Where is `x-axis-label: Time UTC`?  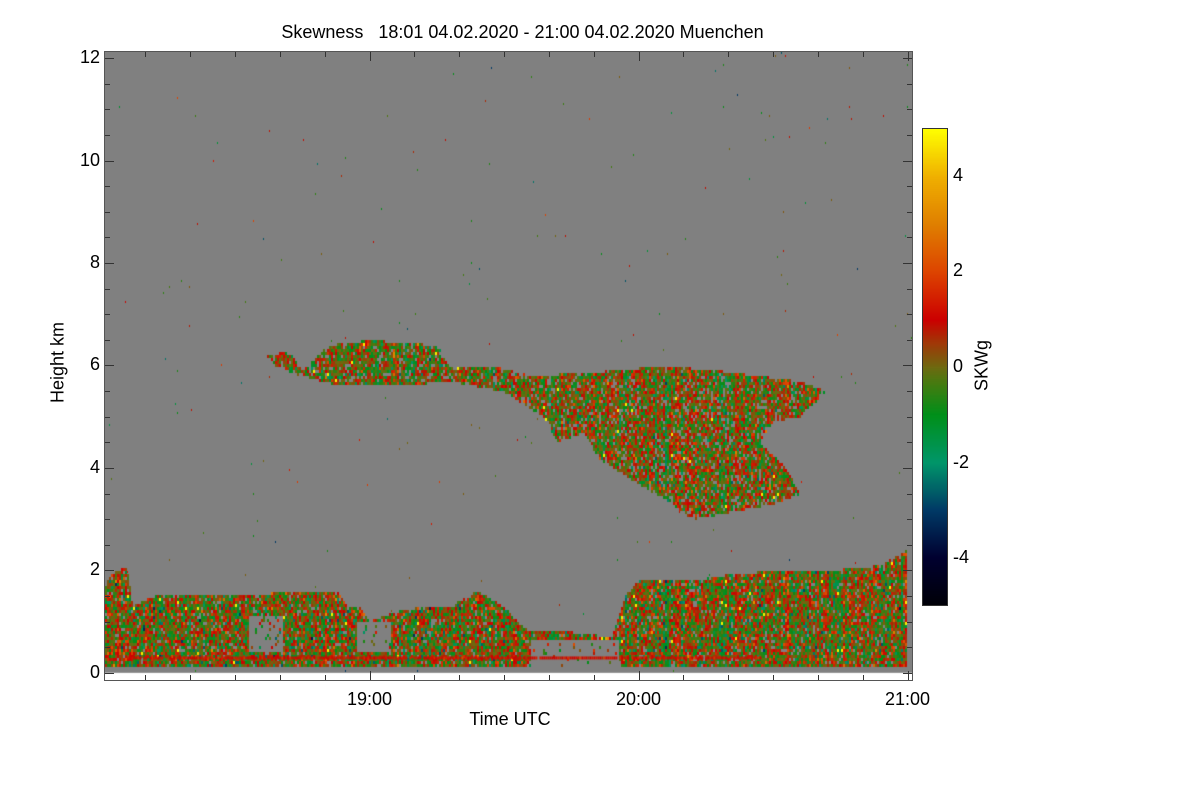
x-axis-label: Time UTC is located at coordinates (510, 719).